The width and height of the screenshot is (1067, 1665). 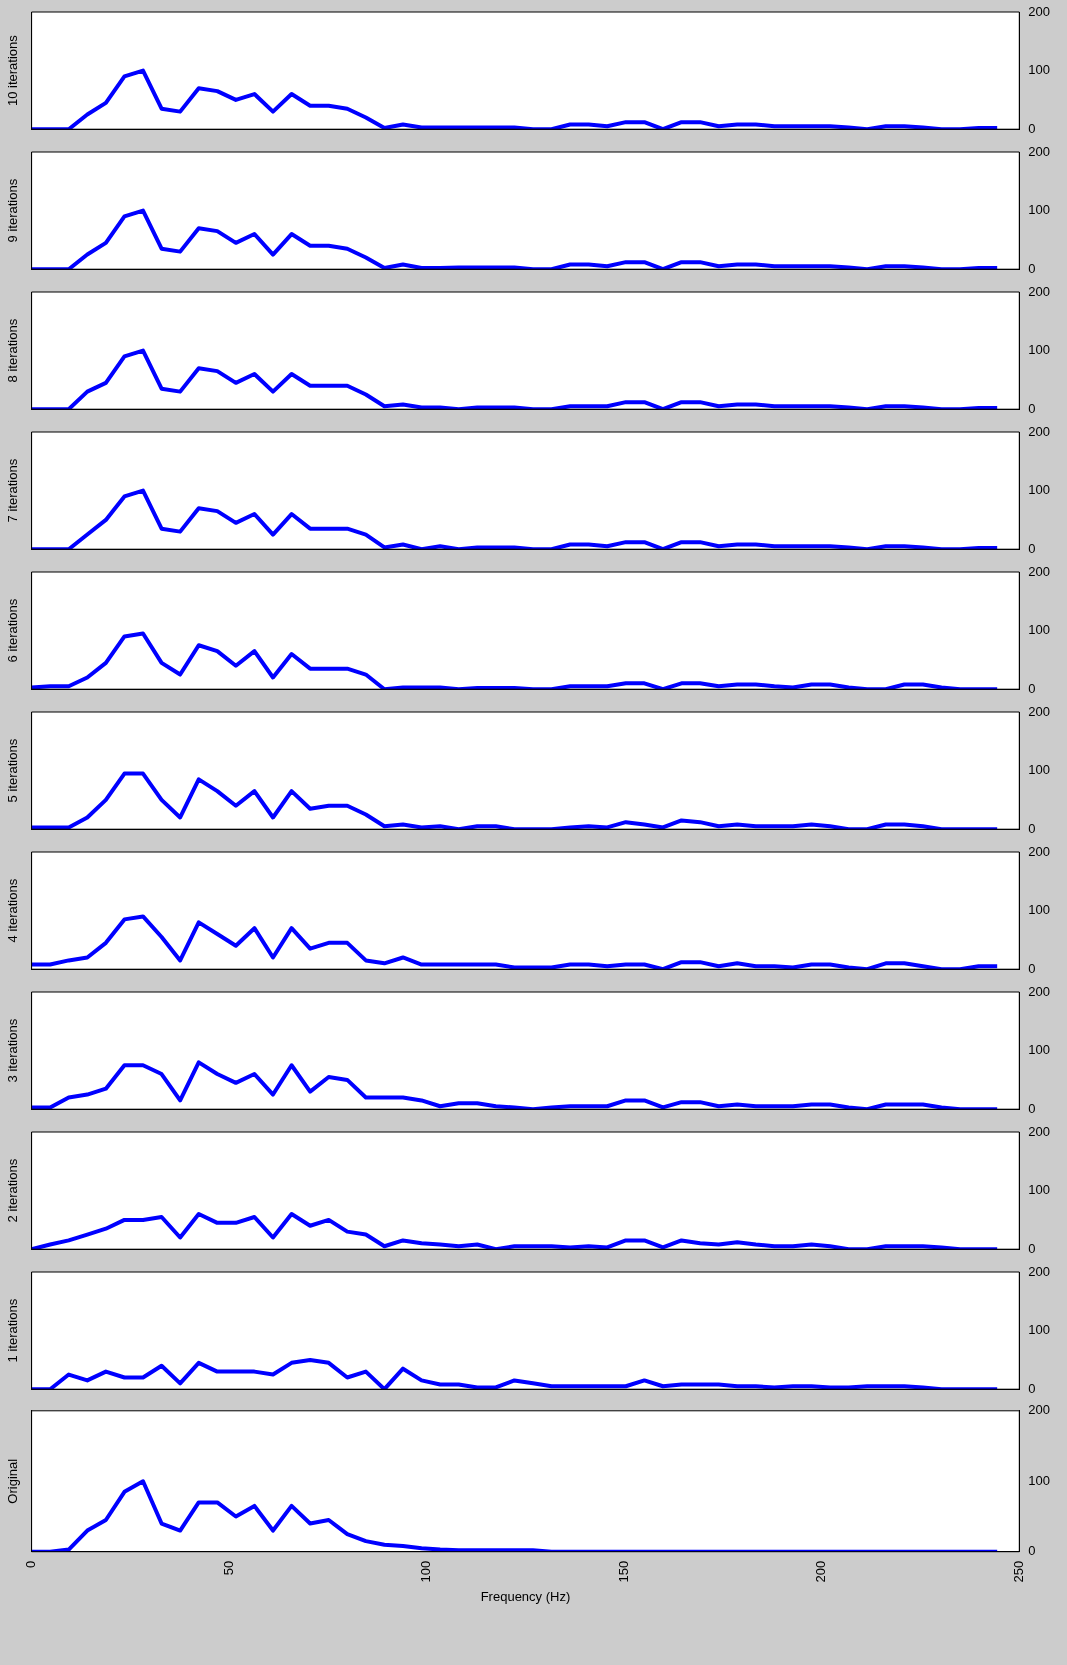 I want to click on y-axis-title: 1 iterations, so click(x=13, y=1330).